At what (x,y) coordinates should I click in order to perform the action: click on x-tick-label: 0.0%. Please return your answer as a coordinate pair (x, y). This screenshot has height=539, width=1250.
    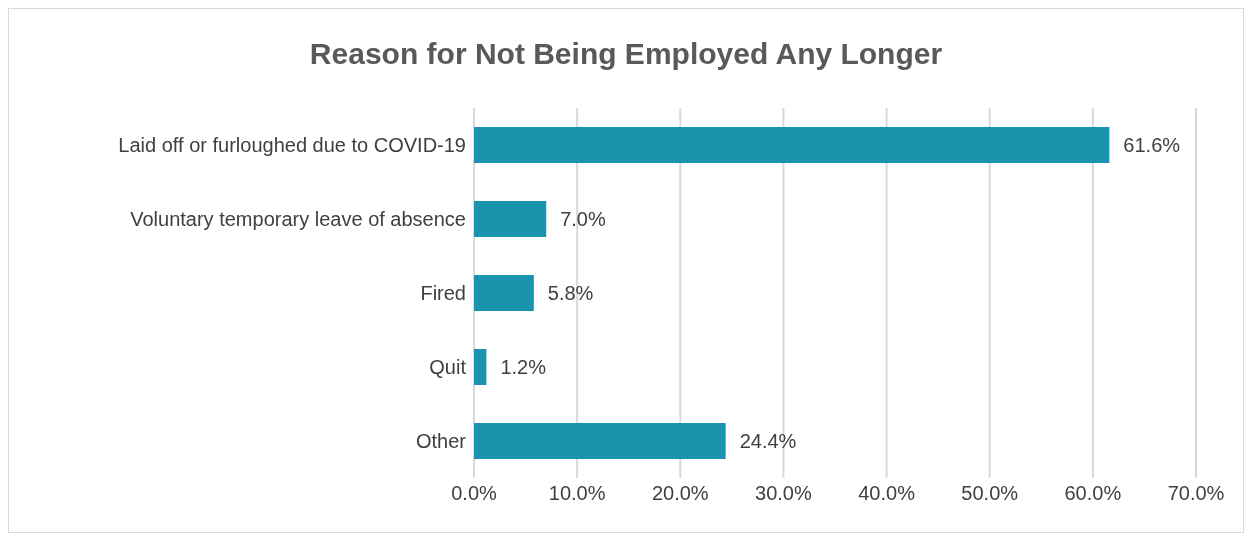
    Looking at the image, I should click on (474, 493).